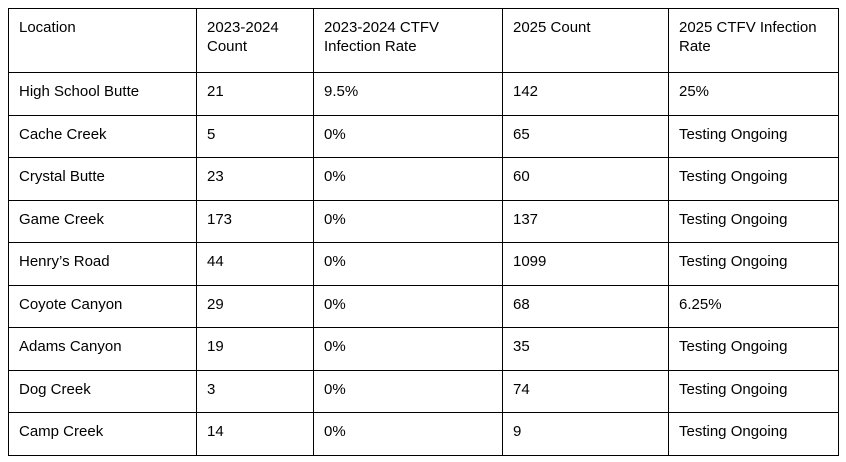 This screenshot has width=846, height=462. What do you see at coordinates (255, 306) in the screenshot?
I see `cell-2023-2024-count: 29` at bounding box center [255, 306].